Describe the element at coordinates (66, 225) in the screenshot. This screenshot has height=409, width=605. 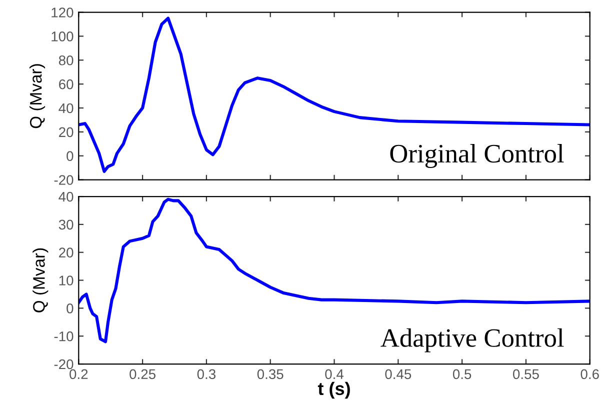
I see `y-tick-label: 30` at that location.